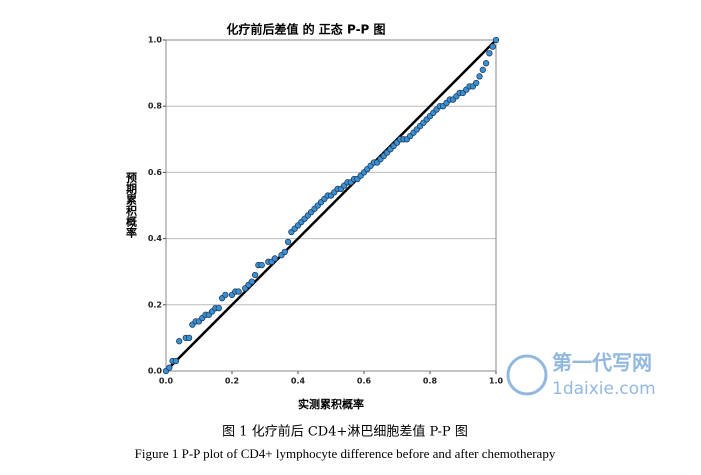 The height and width of the screenshot is (475, 701). Describe the element at coordinates (527, 375) in the screenshot. I see `watermark-logo` at that location.